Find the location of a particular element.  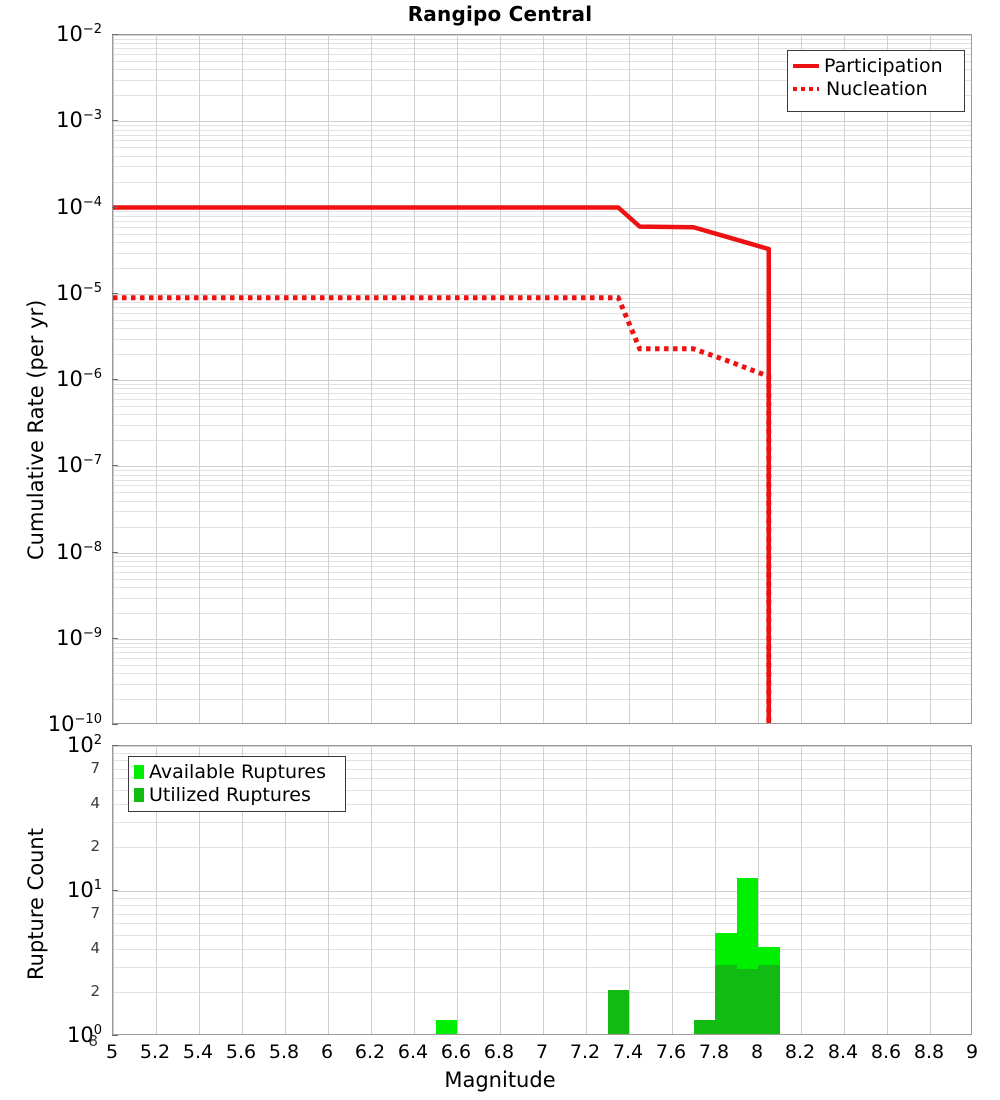

x-tick-label: 5.4 is located at coordinates (198, 1052).